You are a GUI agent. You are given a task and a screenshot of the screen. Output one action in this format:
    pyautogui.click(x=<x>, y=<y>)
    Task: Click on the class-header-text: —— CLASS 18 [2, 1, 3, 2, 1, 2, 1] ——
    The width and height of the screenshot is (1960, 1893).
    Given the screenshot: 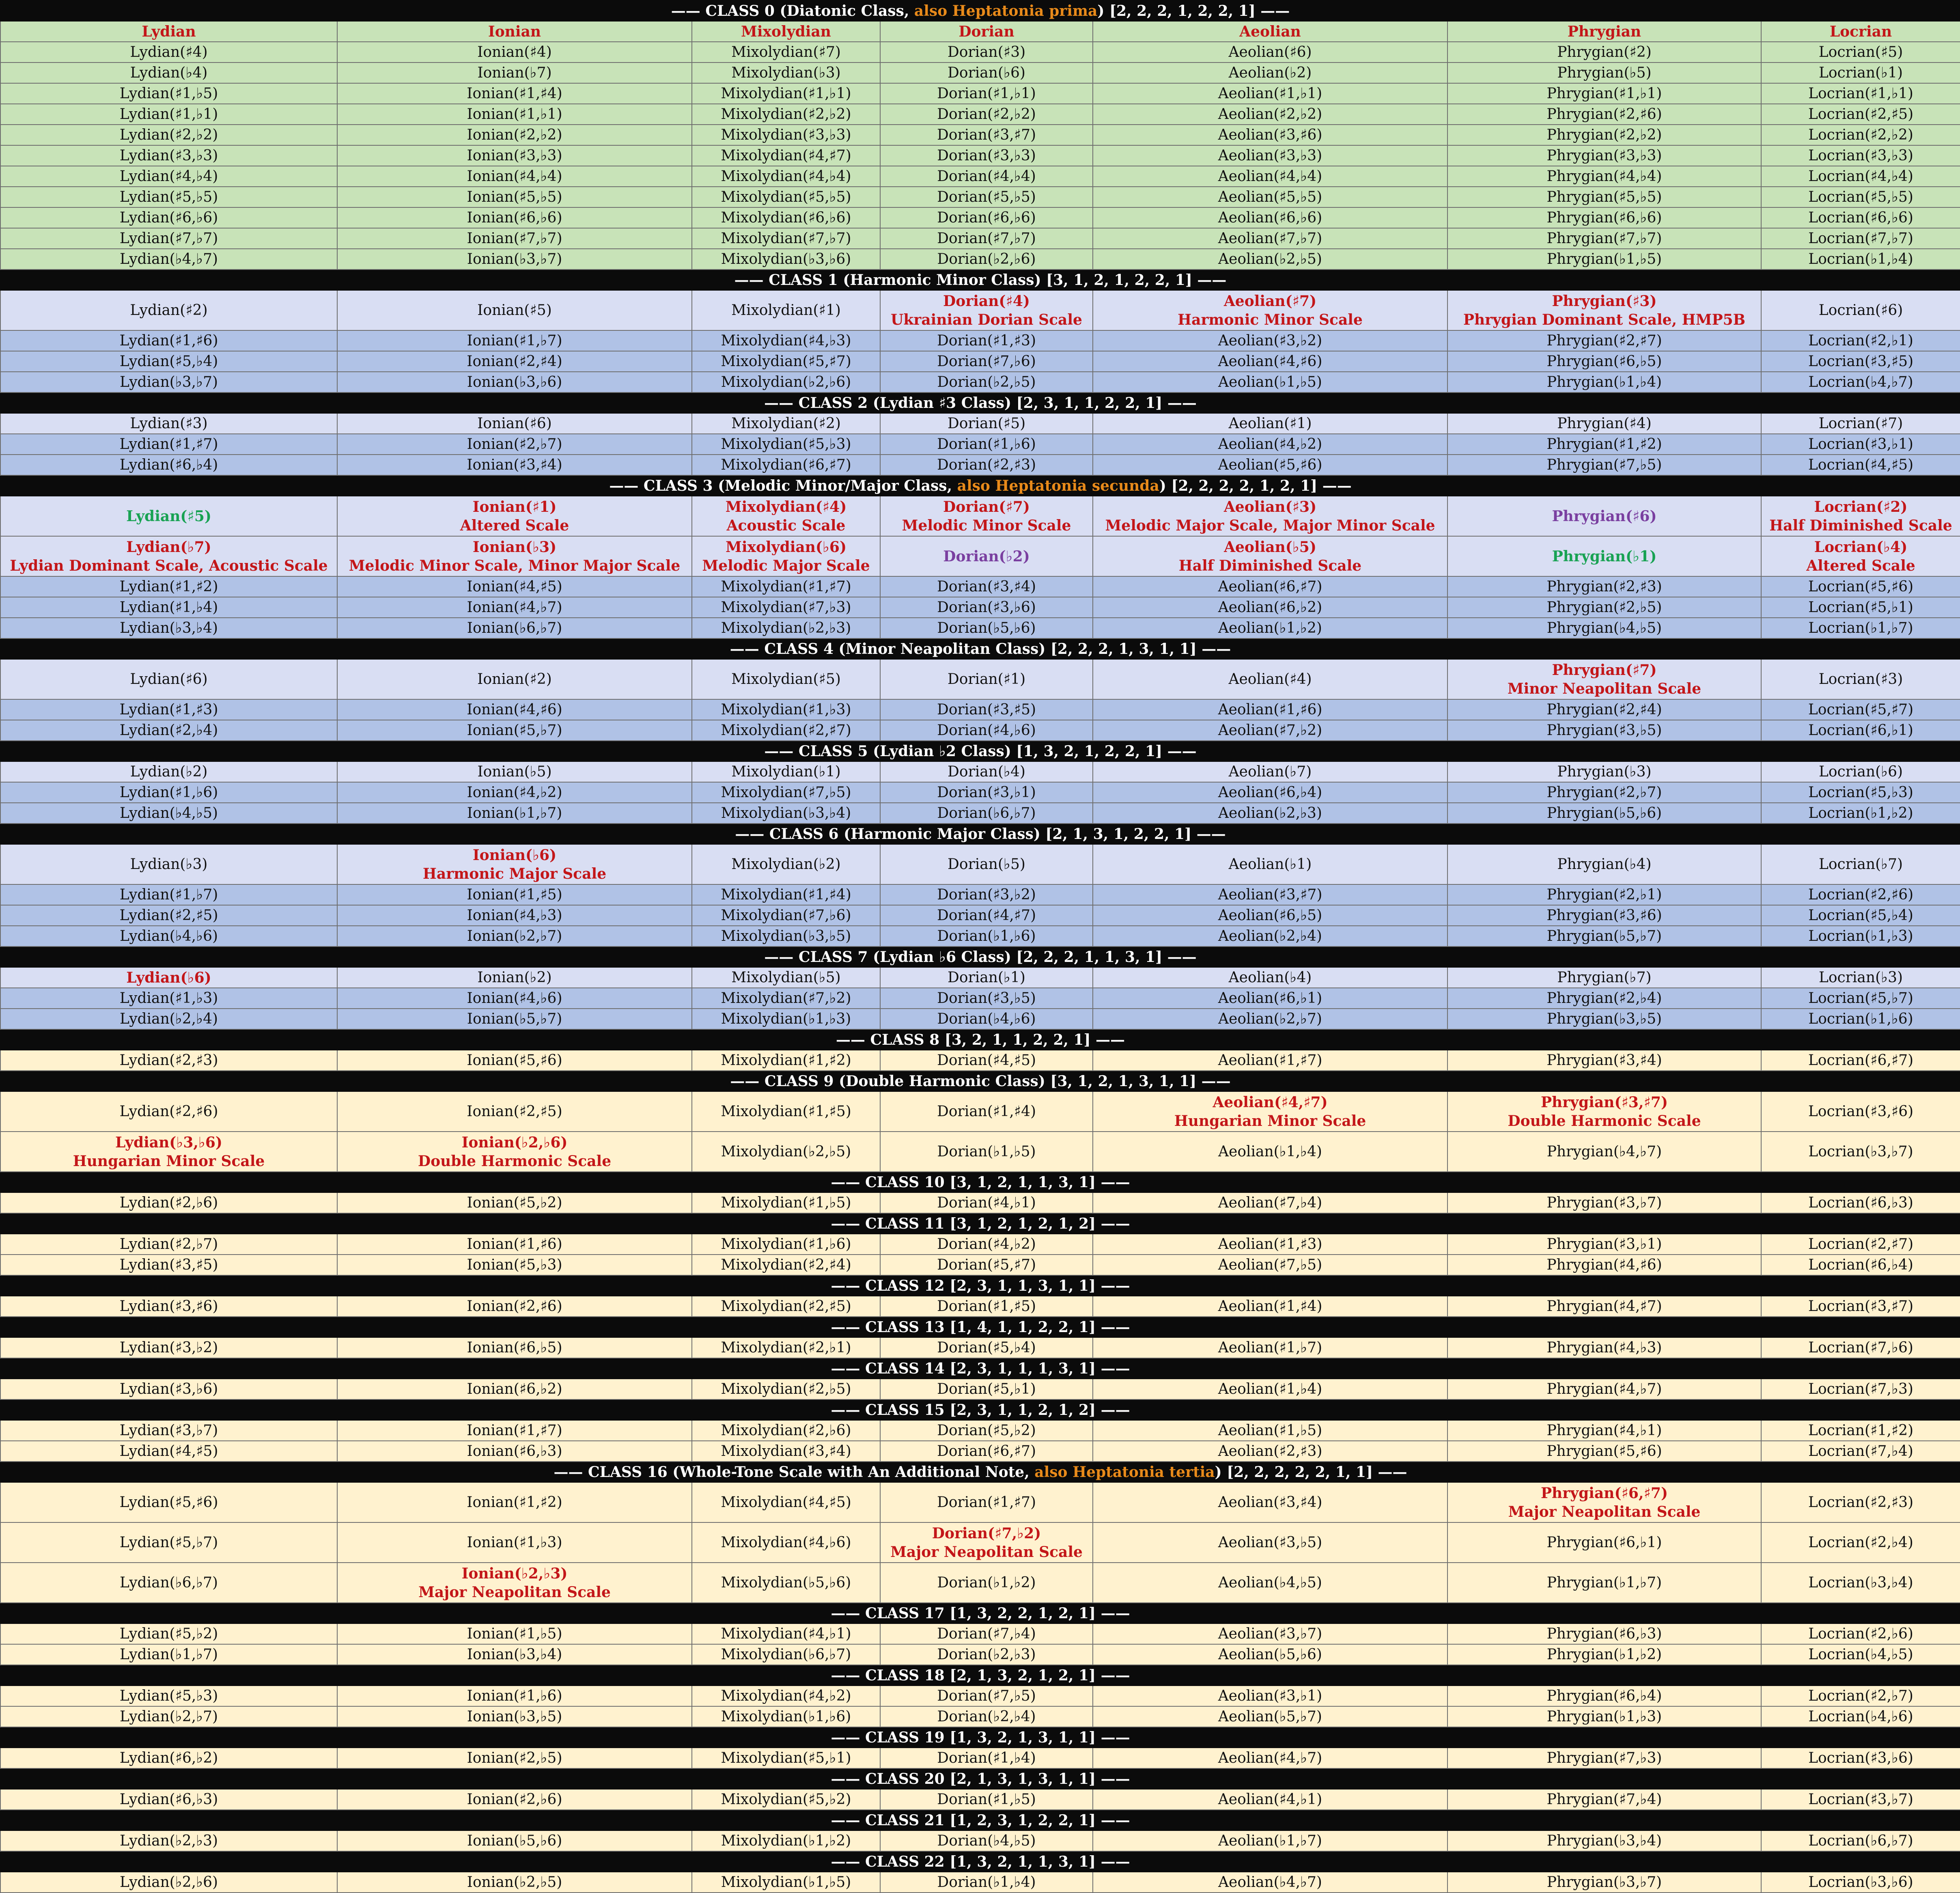 What is the action you would take?
    pyautogui.click(x=981, y=1675)
    